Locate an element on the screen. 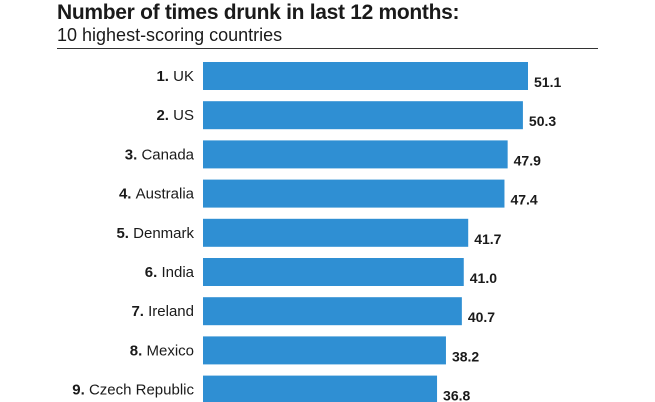 This screenshot has width=655, height=402. value-label: 40.7 is located at coordinates (481, 317).